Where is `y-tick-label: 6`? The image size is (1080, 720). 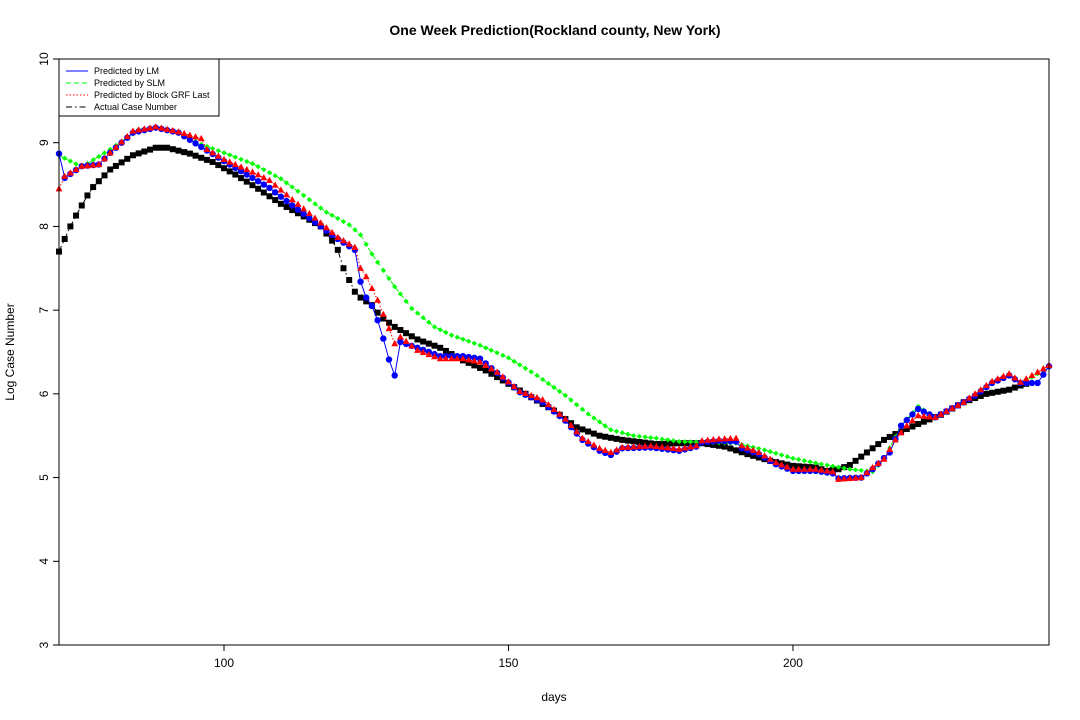
y-tick-label: 6 is located at coordinates (44, 393).